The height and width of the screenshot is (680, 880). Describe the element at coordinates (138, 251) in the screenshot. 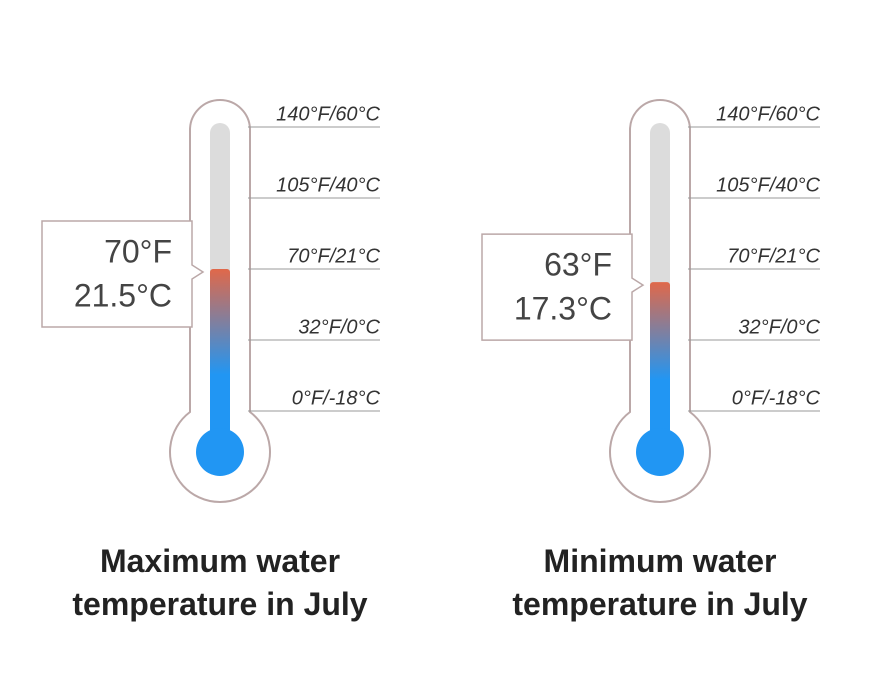

I see `value-label: 70°F` at that location.